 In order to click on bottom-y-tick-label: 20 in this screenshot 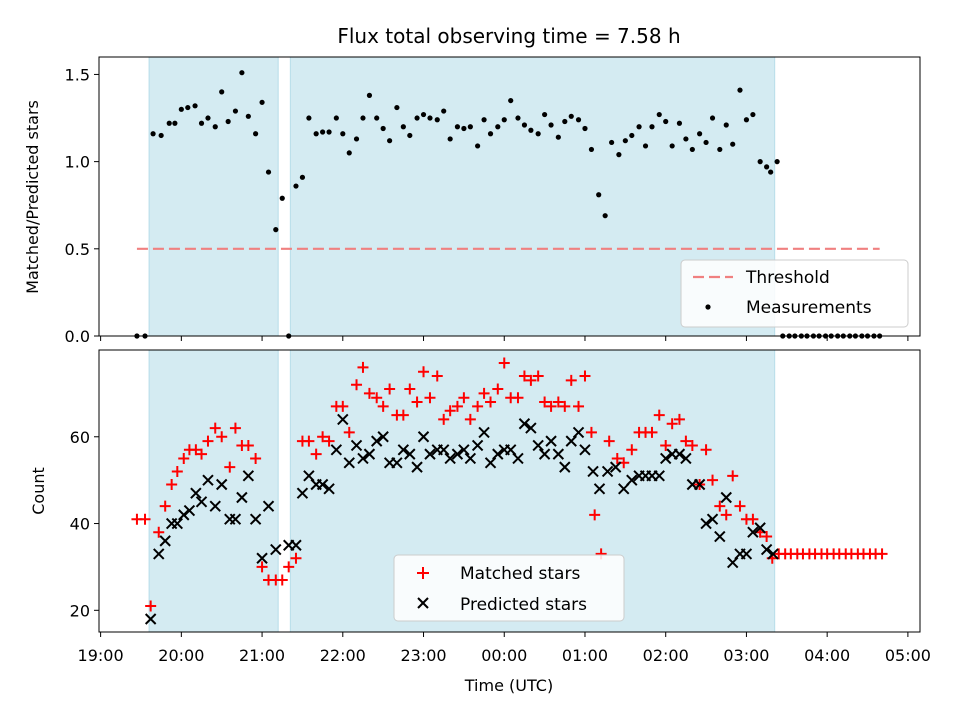, I will do `click(80, 610)`.